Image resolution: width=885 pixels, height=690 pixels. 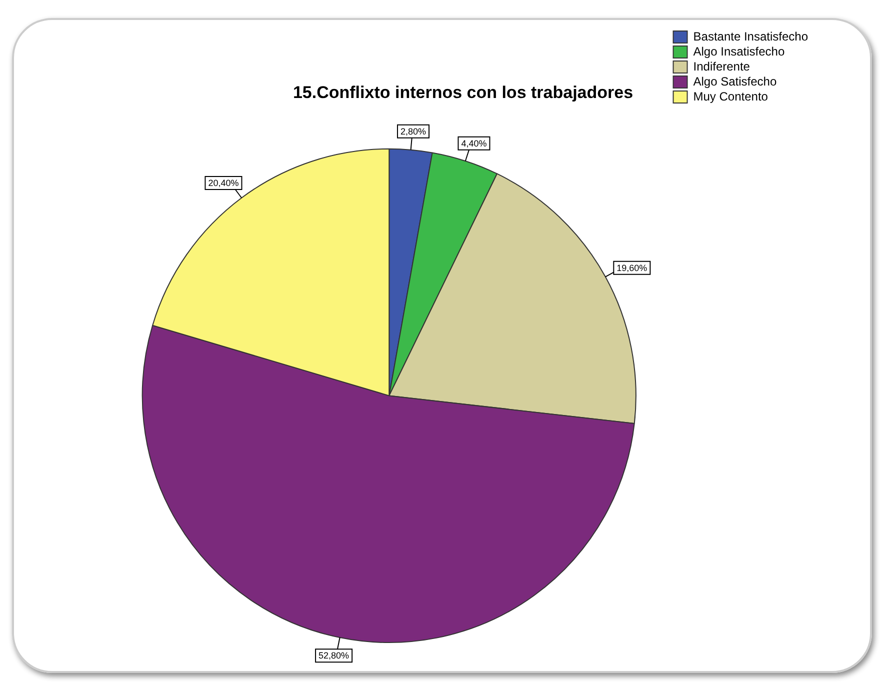 I want to click on legend-label: Muy Contento, so click(x=730, y=96).